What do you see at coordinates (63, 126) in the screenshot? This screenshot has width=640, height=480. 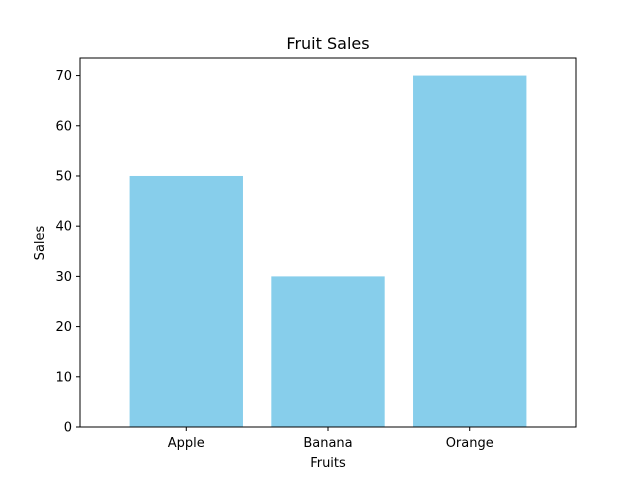 I see `y-tick-label-60: 60` at bounding box center [63, 126].